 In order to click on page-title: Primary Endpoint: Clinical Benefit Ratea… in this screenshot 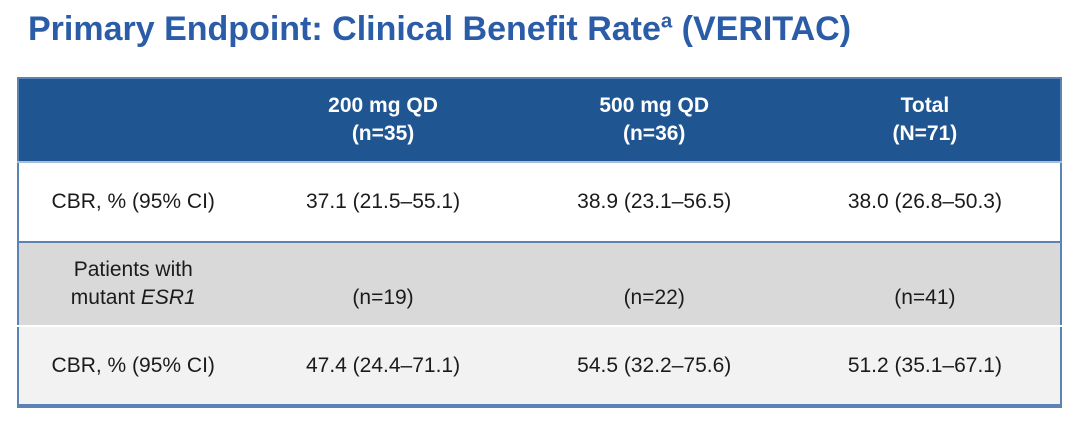, I will do `click(439, 29)`.